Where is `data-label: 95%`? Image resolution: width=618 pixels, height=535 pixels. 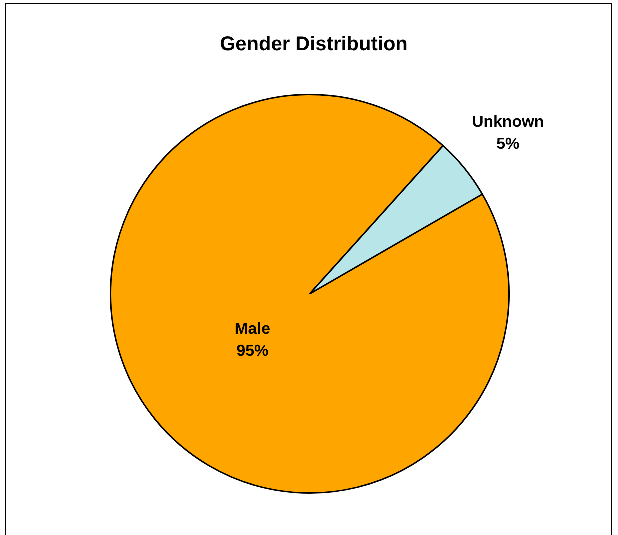
data-label: 95% is located at coordinates (252, 351).